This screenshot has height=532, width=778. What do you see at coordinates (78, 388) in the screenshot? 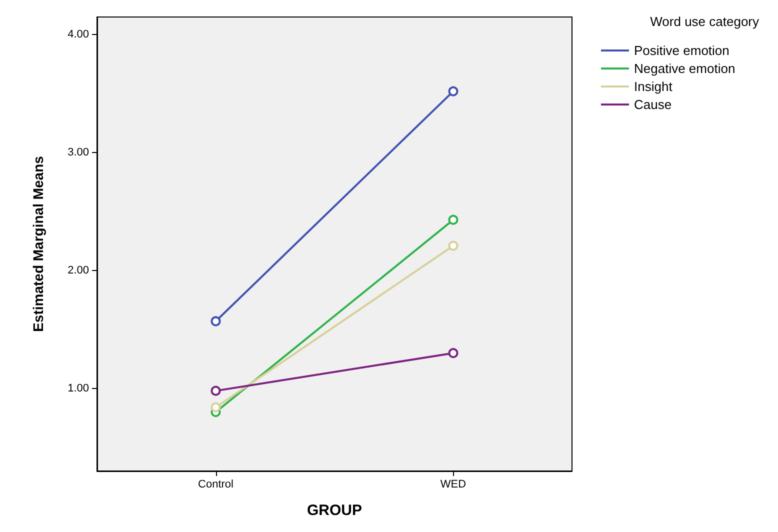
I see `y-tick-label: 1.00` at bounding box center [78, 388].